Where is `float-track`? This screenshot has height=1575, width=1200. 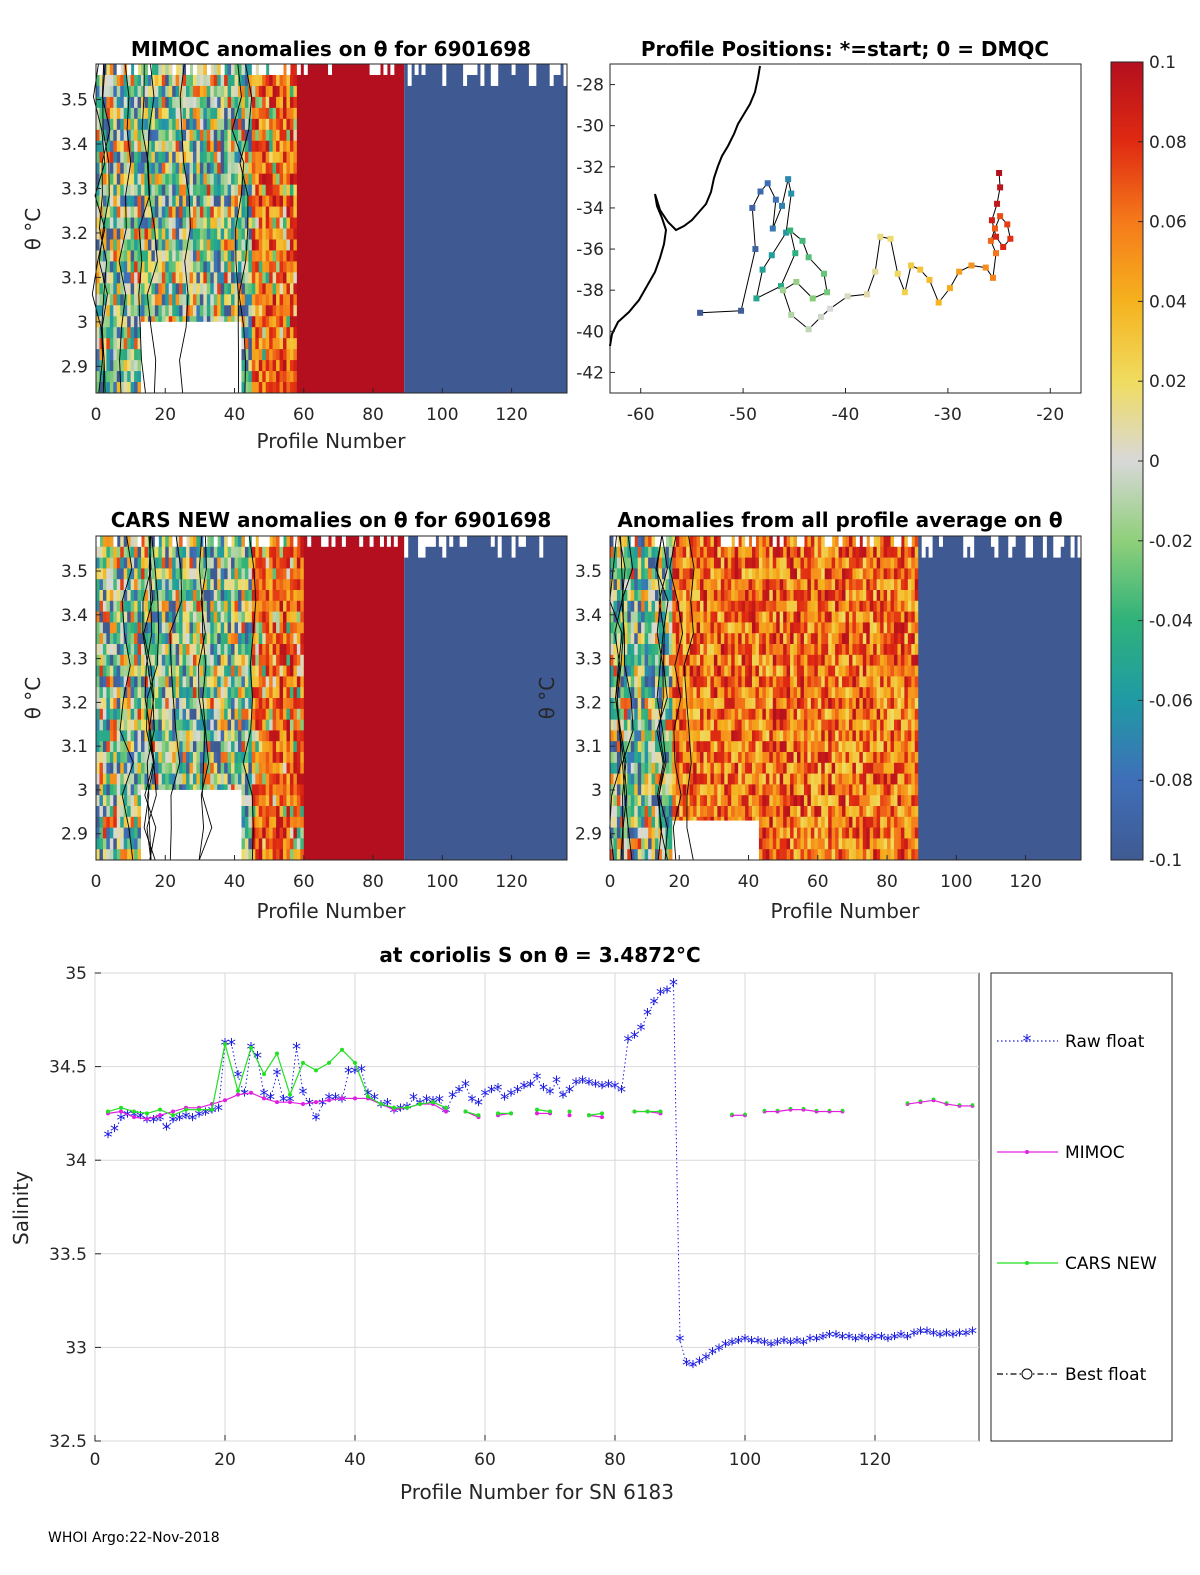
float-track is located at coordinates (855, 251).